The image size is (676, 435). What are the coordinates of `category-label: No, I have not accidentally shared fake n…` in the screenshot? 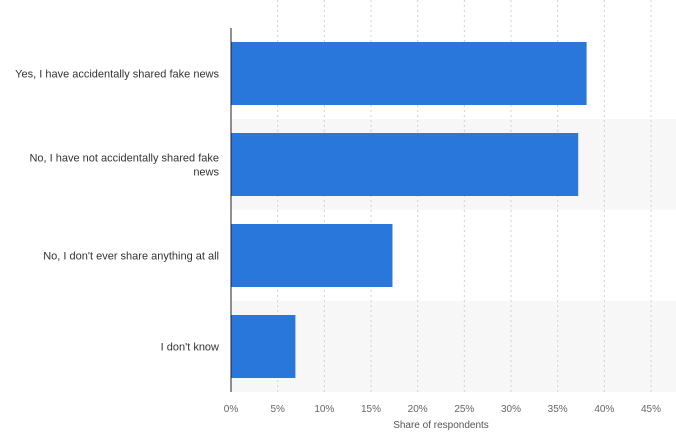 It's located at (124, 166).